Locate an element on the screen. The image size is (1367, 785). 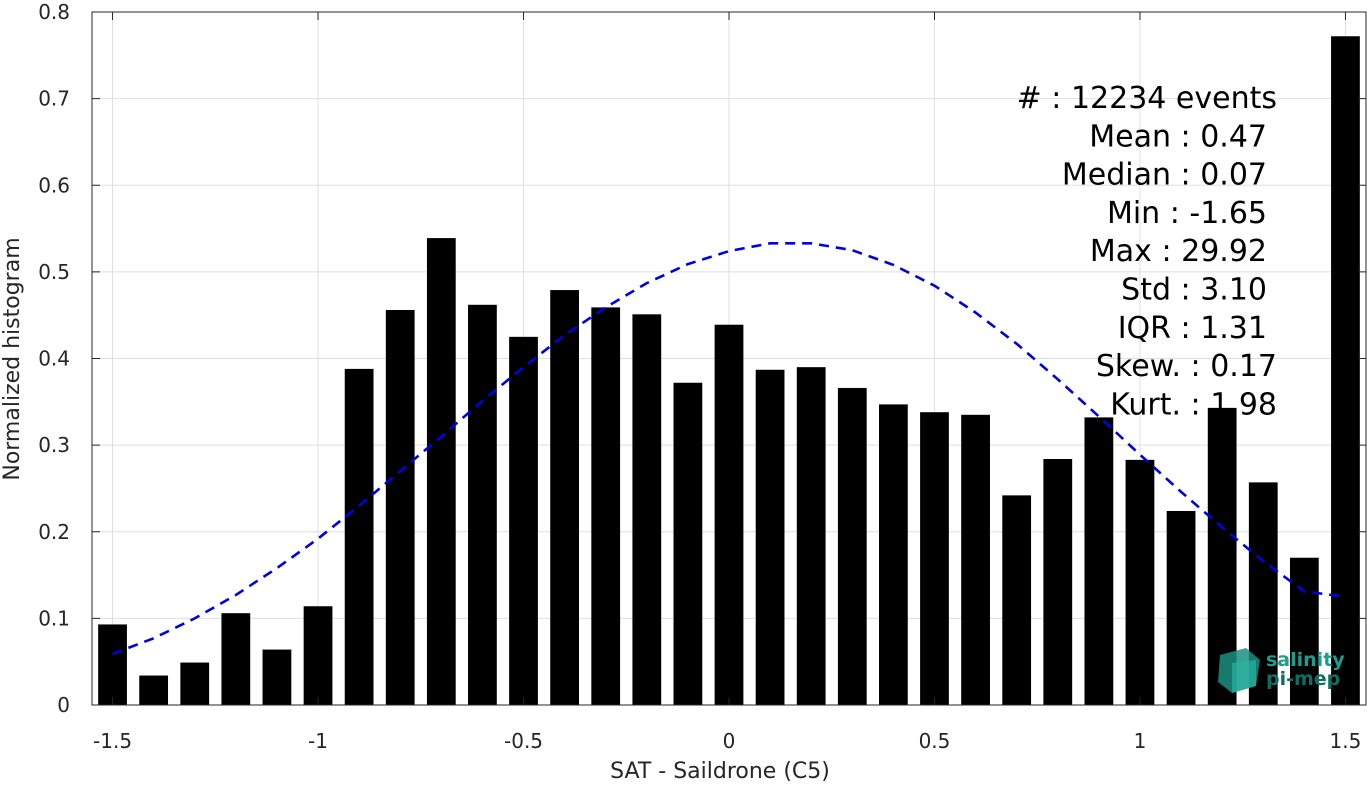
stat-line: Median : 0.07 is located at coordinates (1164, 175).